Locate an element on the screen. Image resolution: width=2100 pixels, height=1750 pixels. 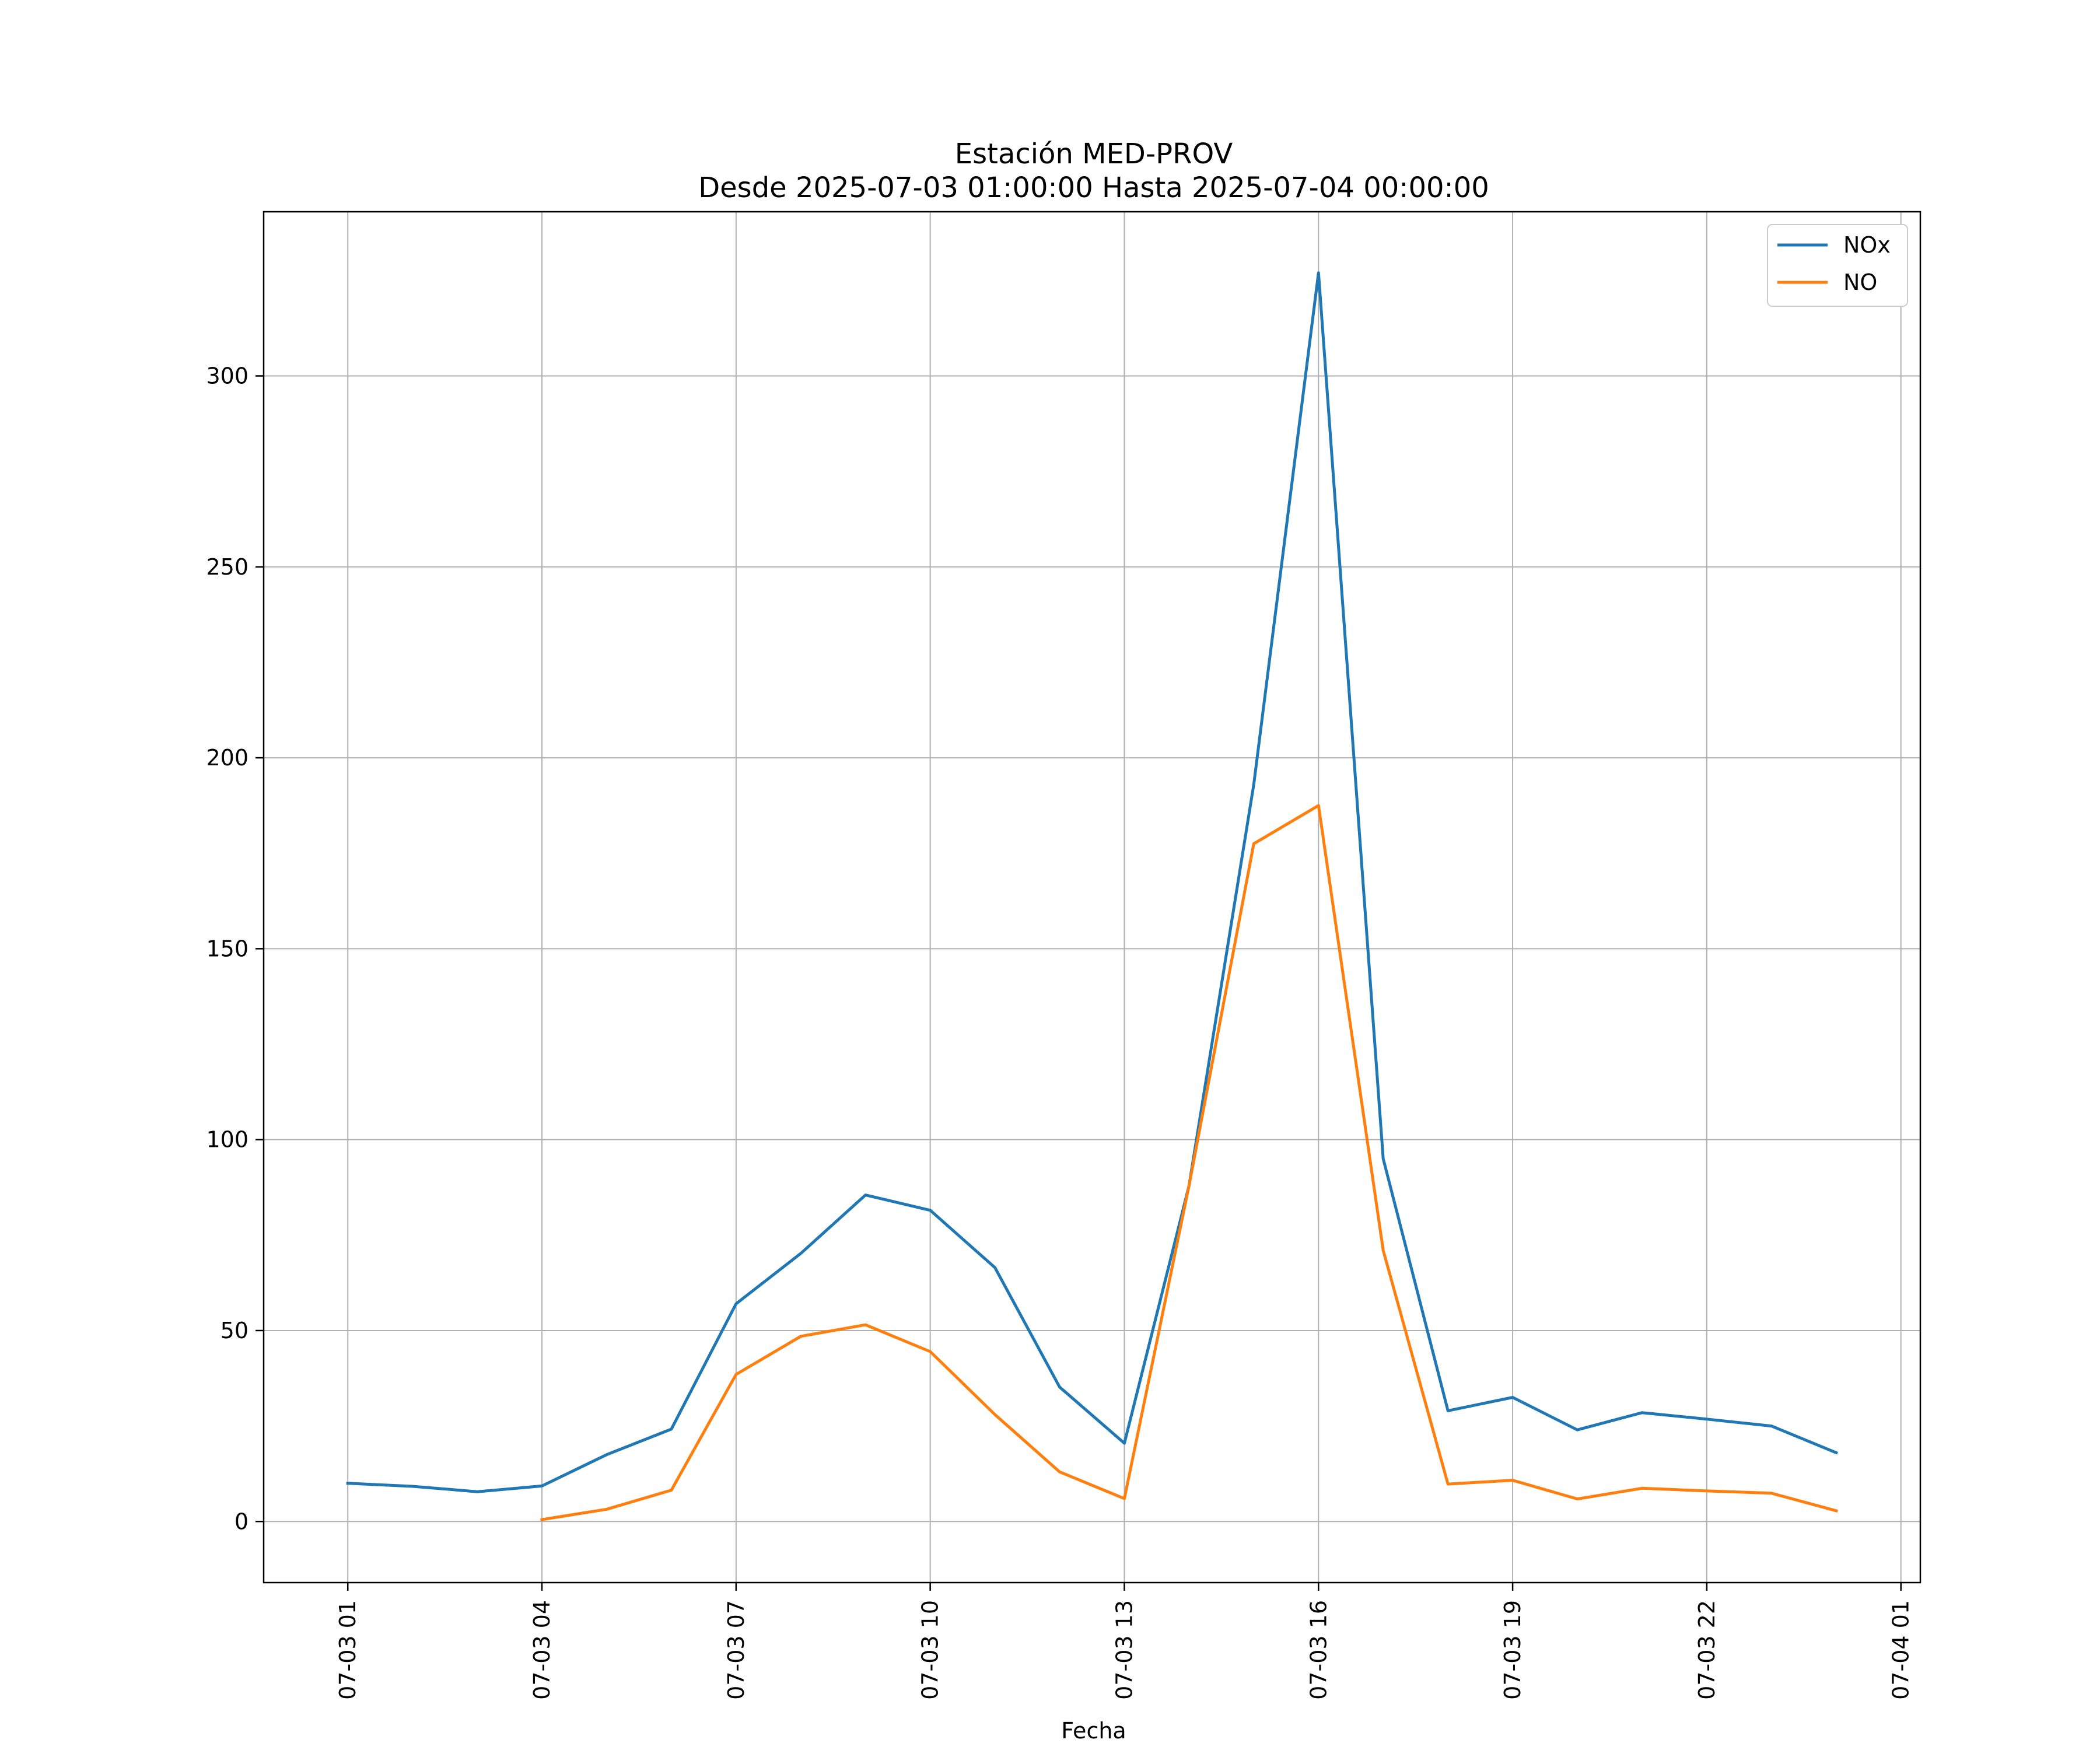
legend: NOx NO is located at coordinates (1838, 265).